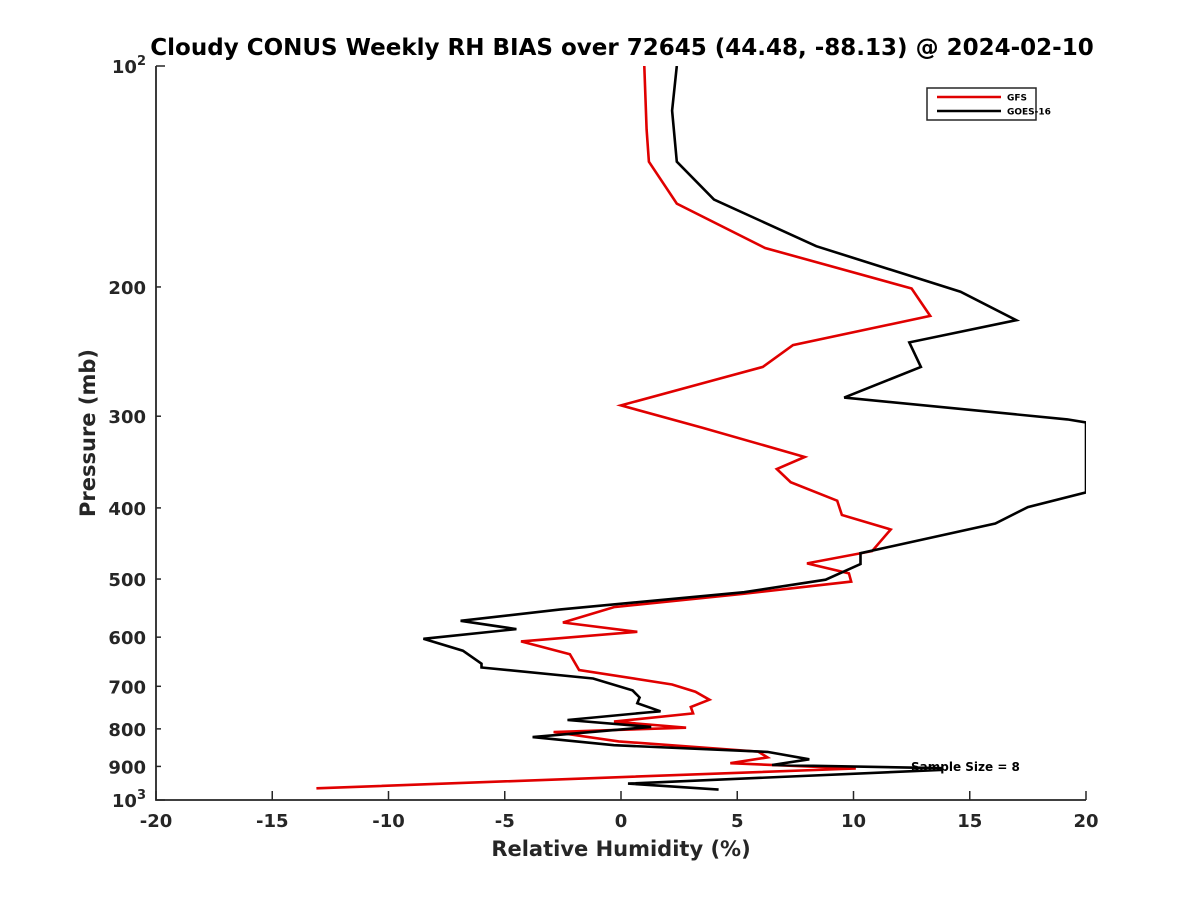  I want to click on x-axis-ticks: -20 -15 -10 -5 0 5 10 15 20, so click(619, 811).